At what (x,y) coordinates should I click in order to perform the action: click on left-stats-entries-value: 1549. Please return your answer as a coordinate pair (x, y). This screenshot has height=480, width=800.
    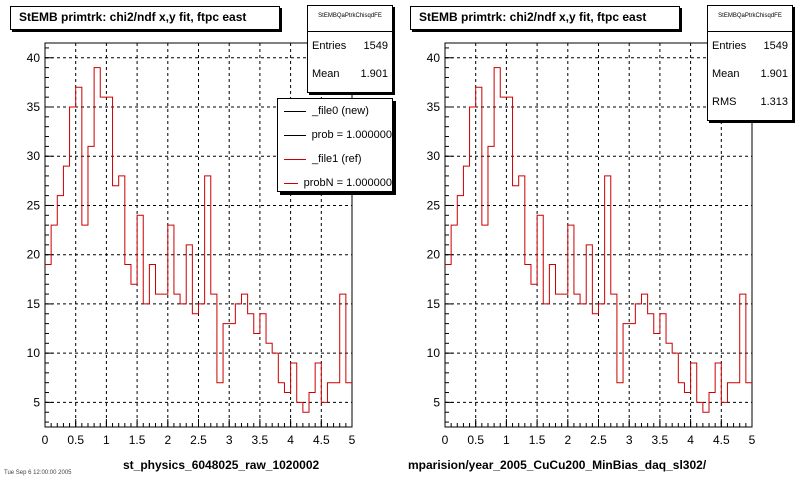
    Looking at the image, I should click on (375, 46).